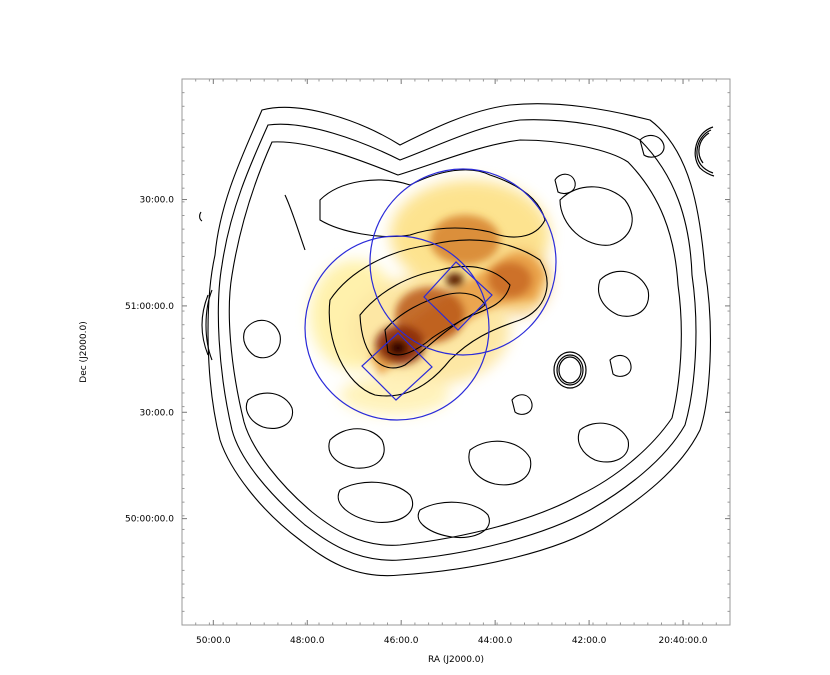  What do you see at coordinates (149, 520) in the screenshot?
I see `y-tick-label: 50:00:00.0` at bounding box center [149, 520].